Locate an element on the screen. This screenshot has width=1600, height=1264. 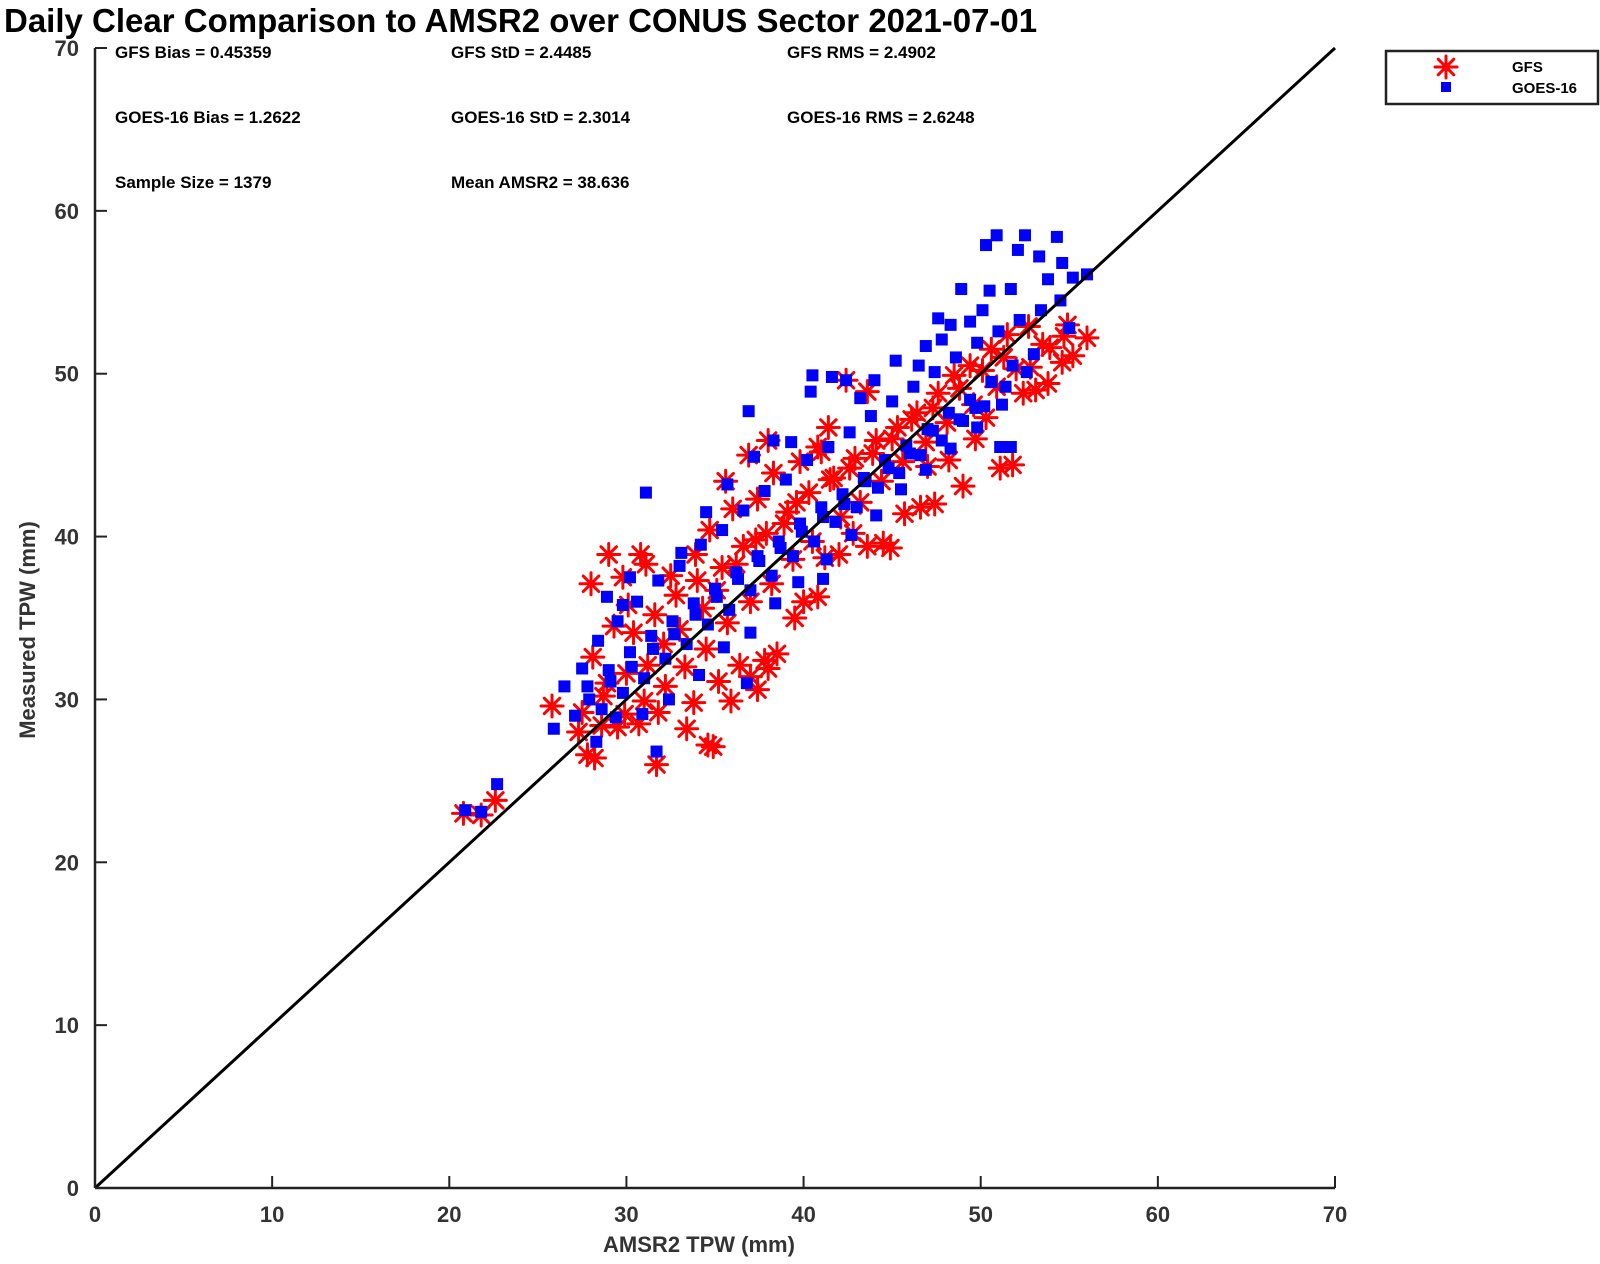
y-tick-label: 50 is located at coordinates (67, 374).